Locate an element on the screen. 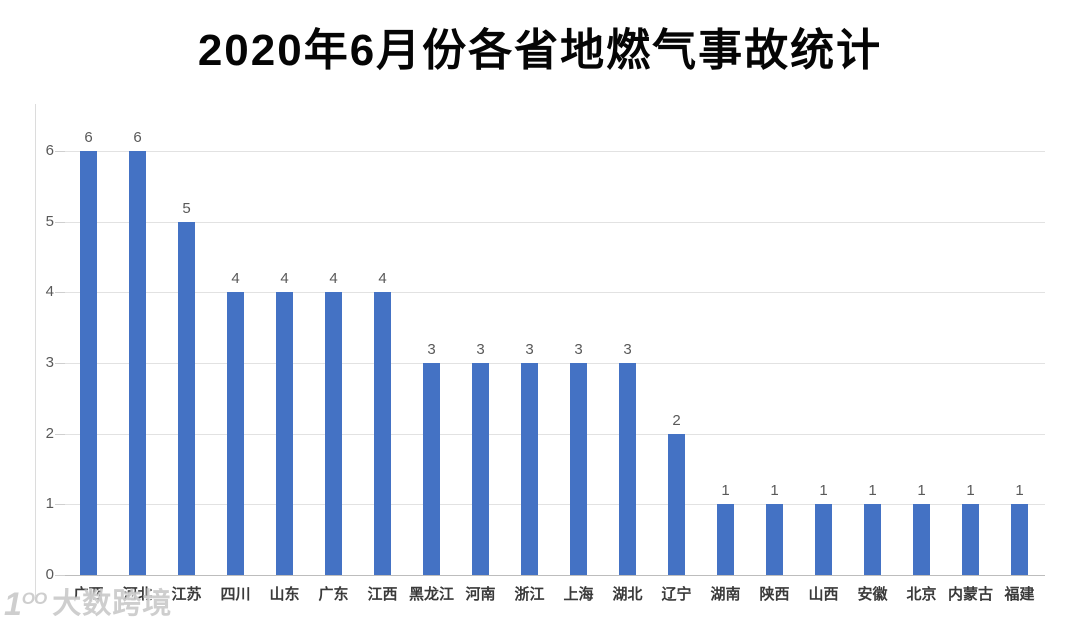 The image size is (1080, 624). bar-data-label: 2 is located at coordinates (676, 420).